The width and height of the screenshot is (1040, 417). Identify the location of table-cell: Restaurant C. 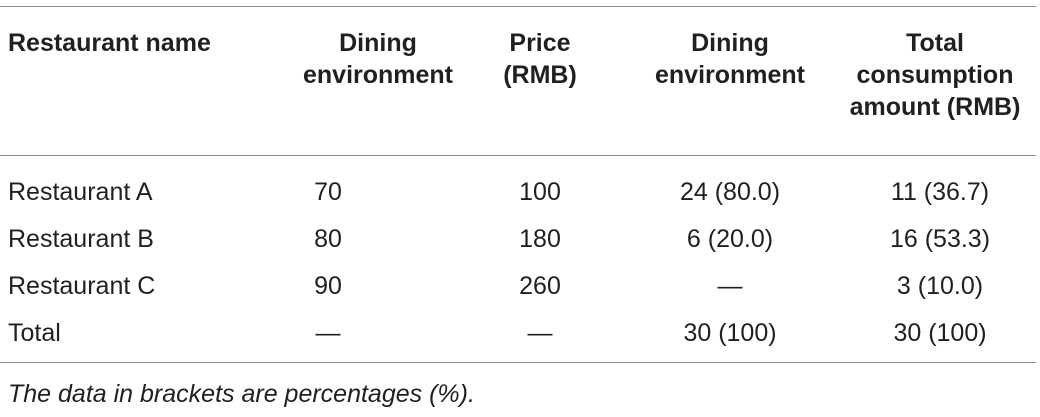
(82, 286).